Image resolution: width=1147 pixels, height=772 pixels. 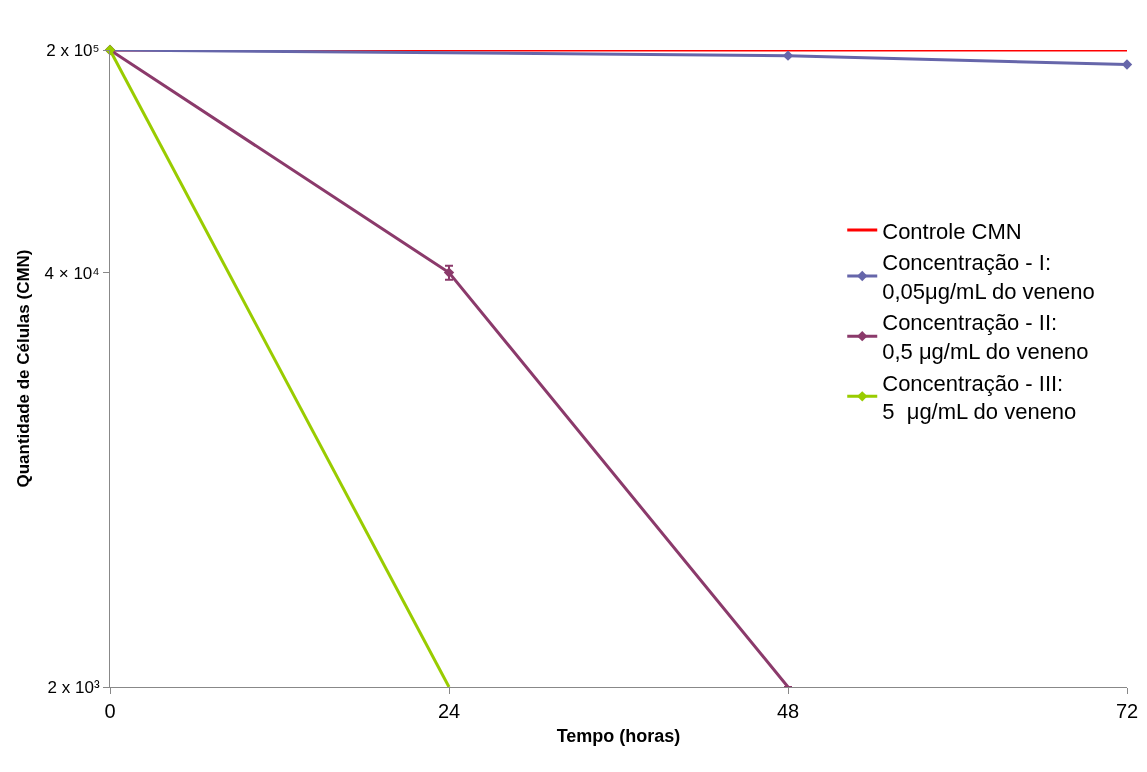 I want to click on legend-label: Concentração - III: 5 μg/mL do veneno, so click(x=979, y=397).